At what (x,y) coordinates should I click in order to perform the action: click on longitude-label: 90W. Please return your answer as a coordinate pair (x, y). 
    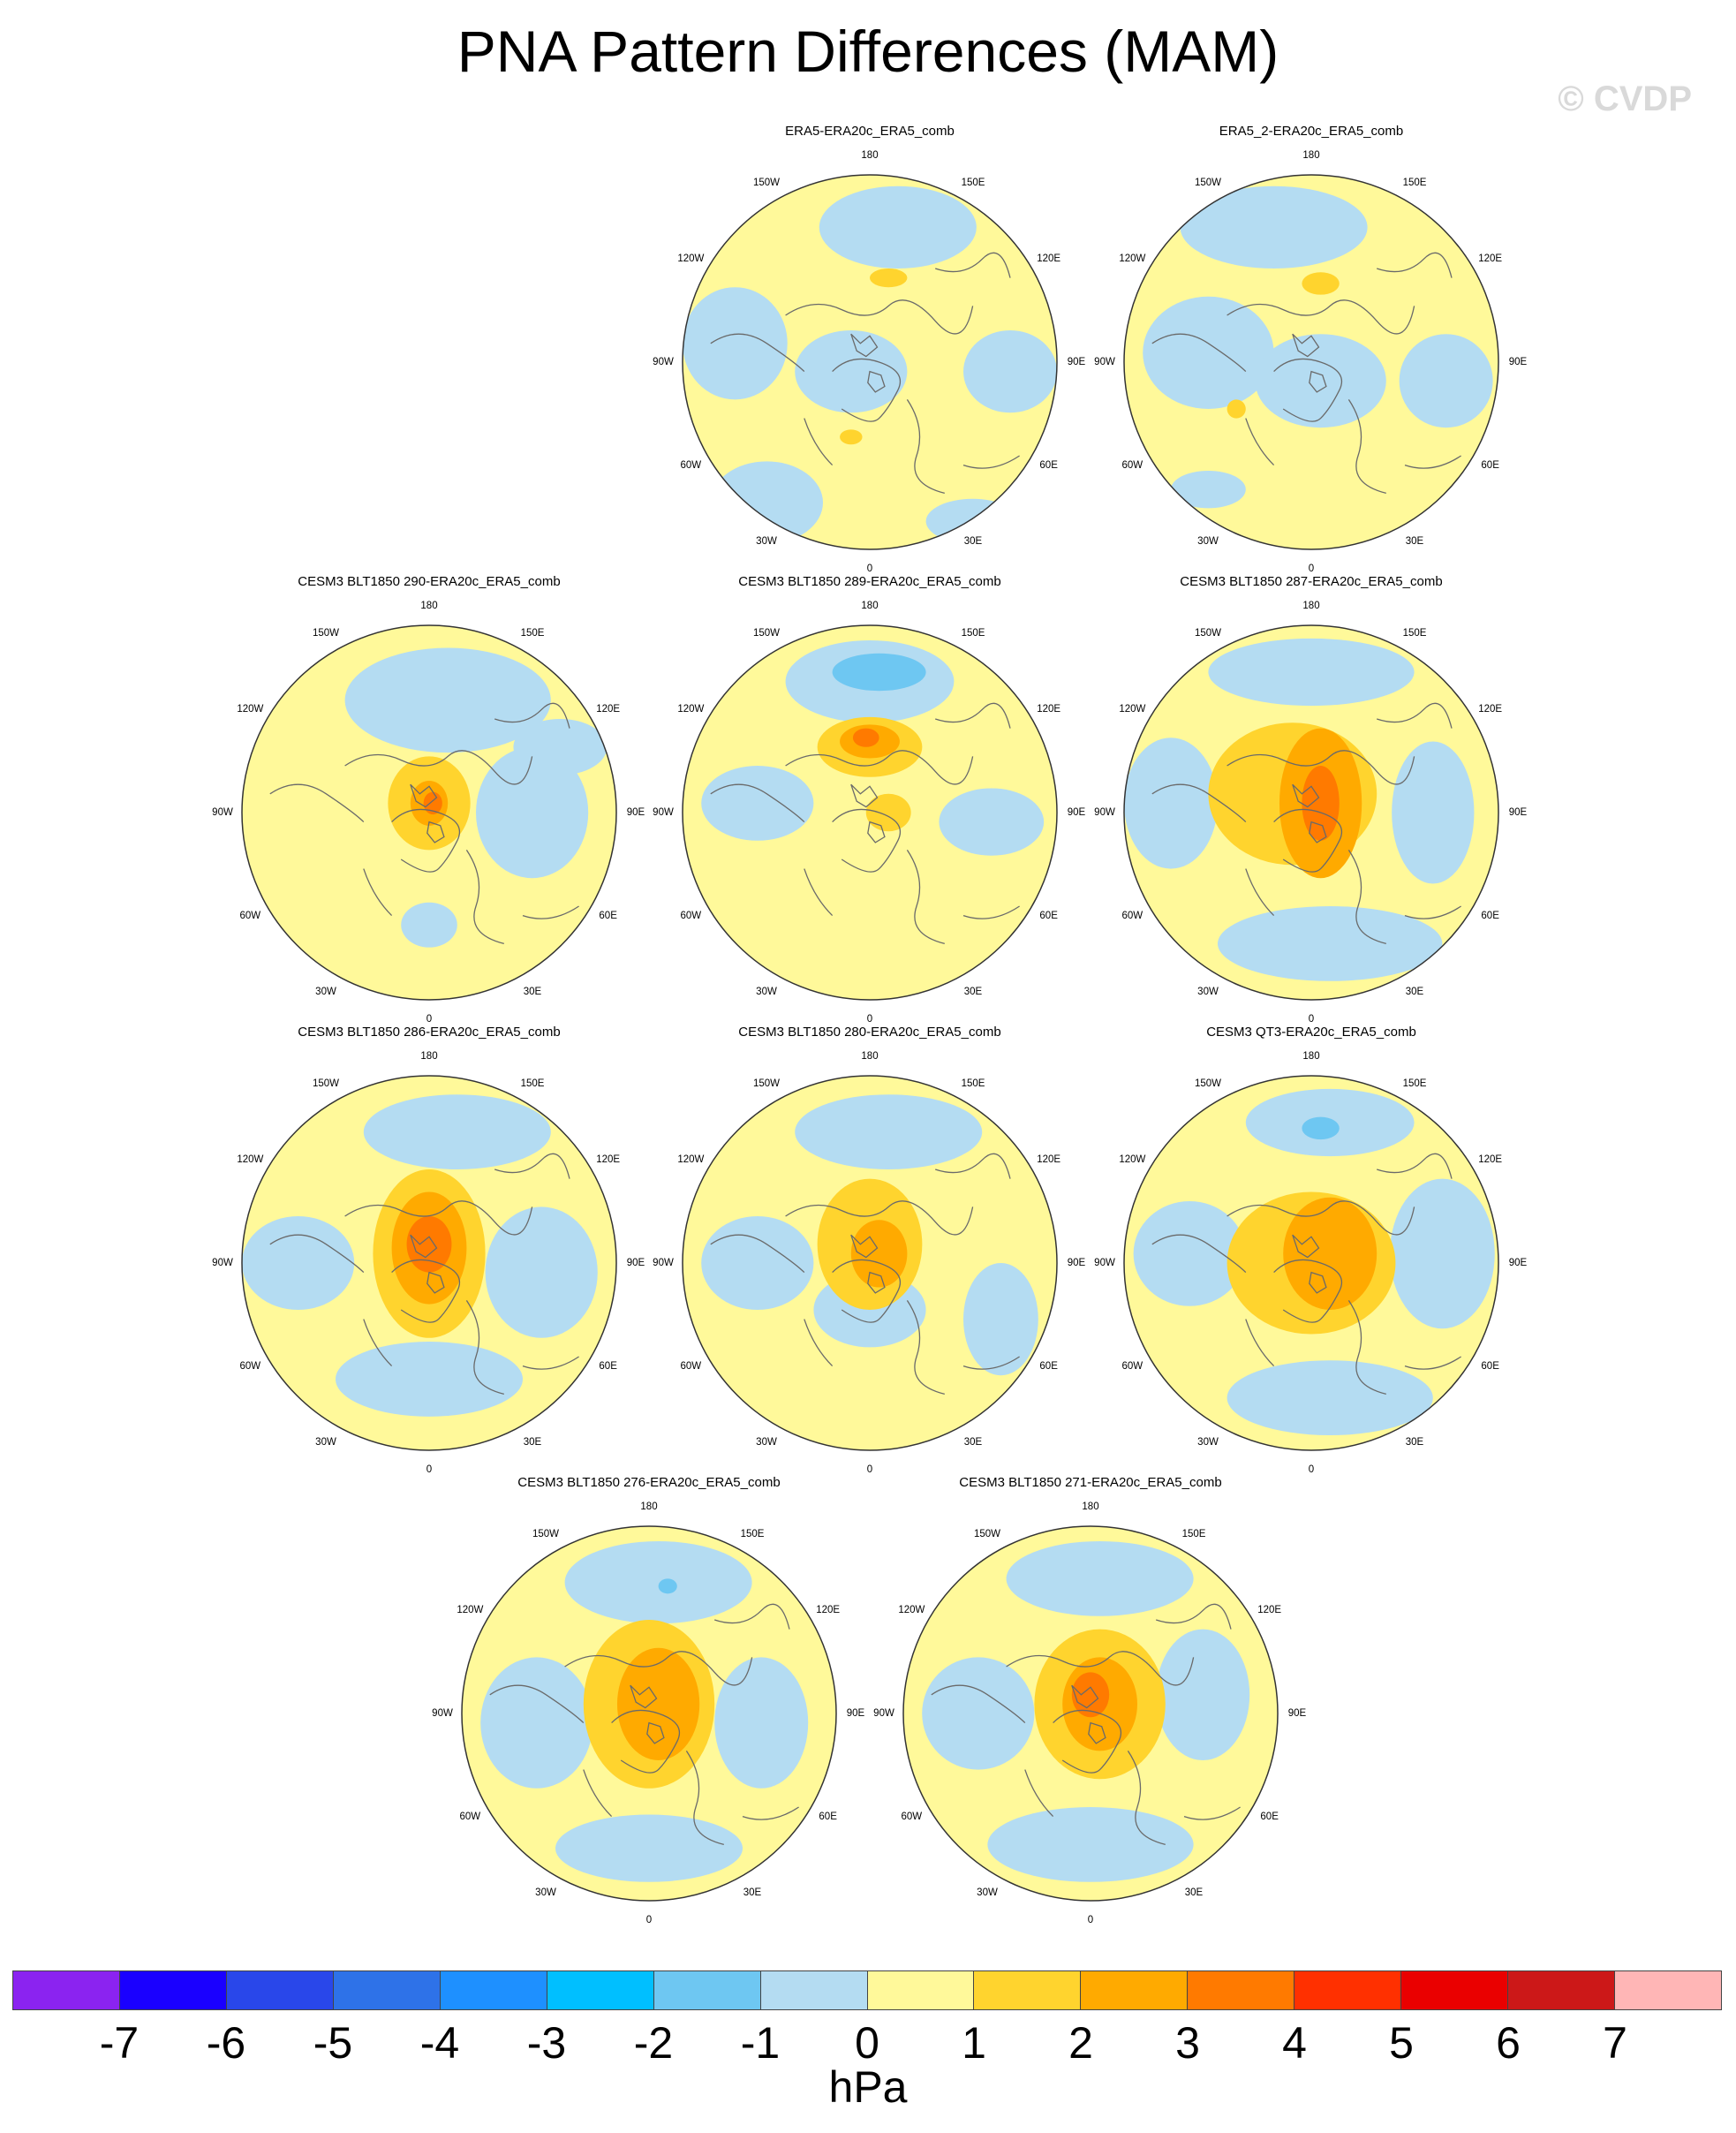
    Looking at the image, I should click on (664, 1263).